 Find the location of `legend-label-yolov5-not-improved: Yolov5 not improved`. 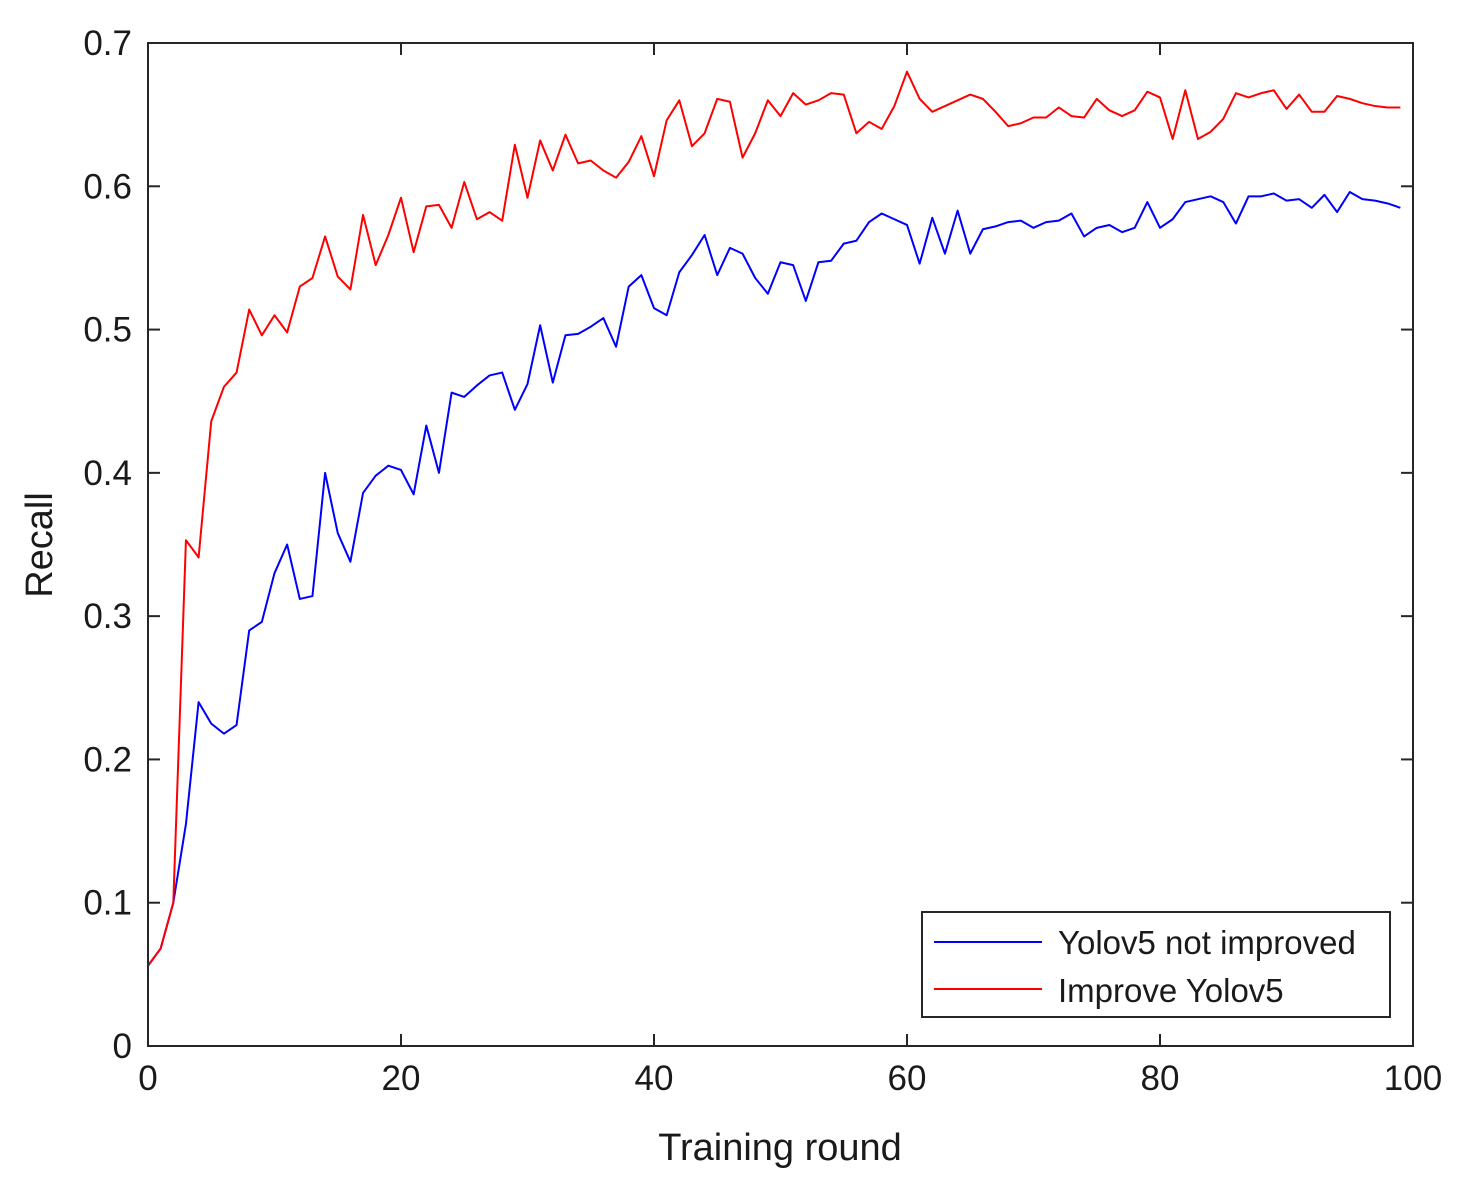

legend-label-yolov5-not-improved: Yolov5 not improved is located at coordinates (1207, 942).